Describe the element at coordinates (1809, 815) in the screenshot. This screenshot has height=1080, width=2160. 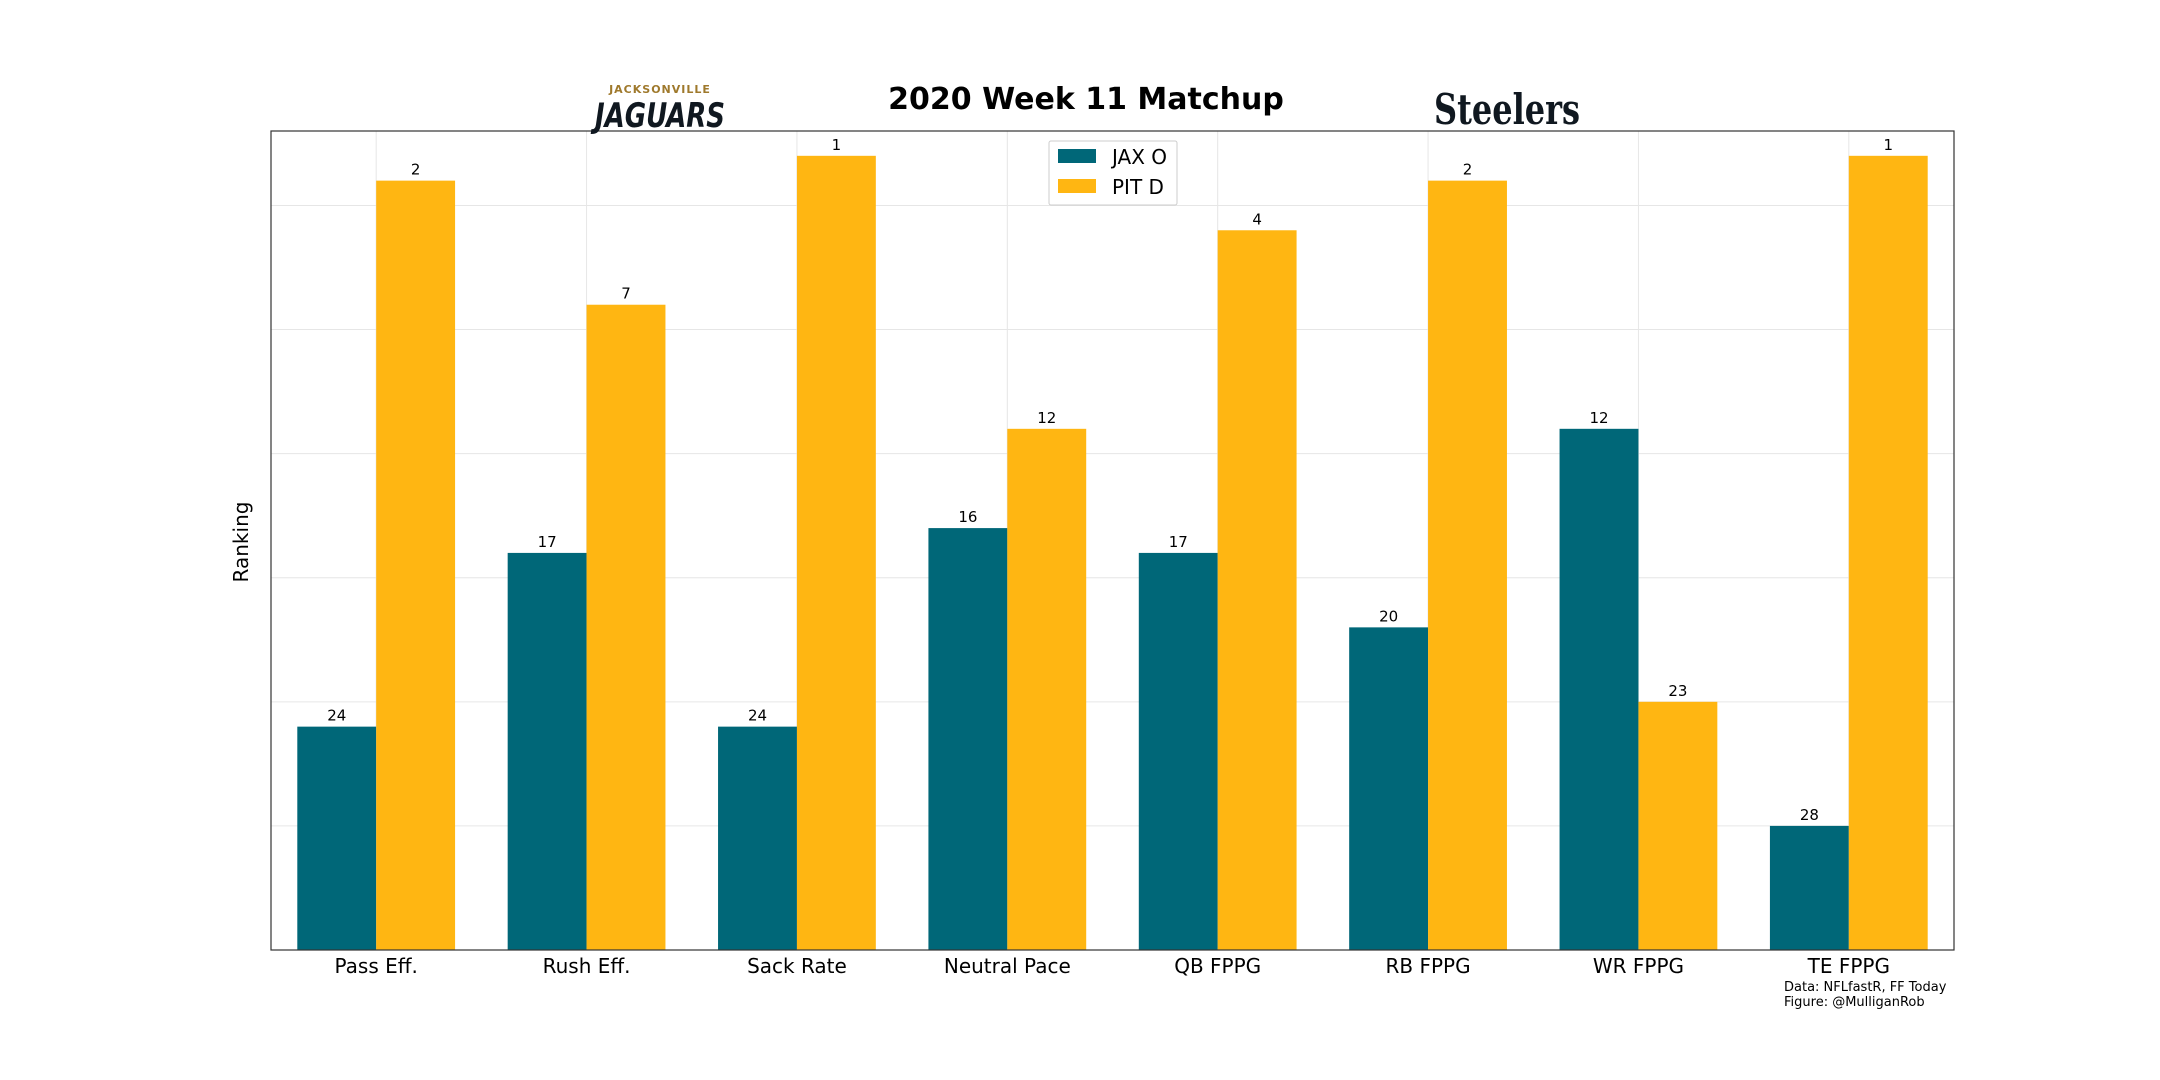
I see `data-label-jax-o: 28` at that location.